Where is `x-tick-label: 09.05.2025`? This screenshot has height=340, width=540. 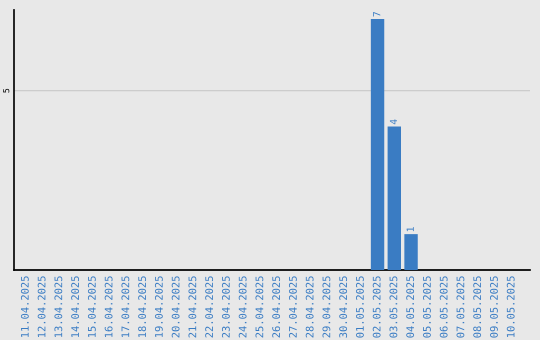 x-tick-label: 09.05.2025 is located at coordinates (494, 307).